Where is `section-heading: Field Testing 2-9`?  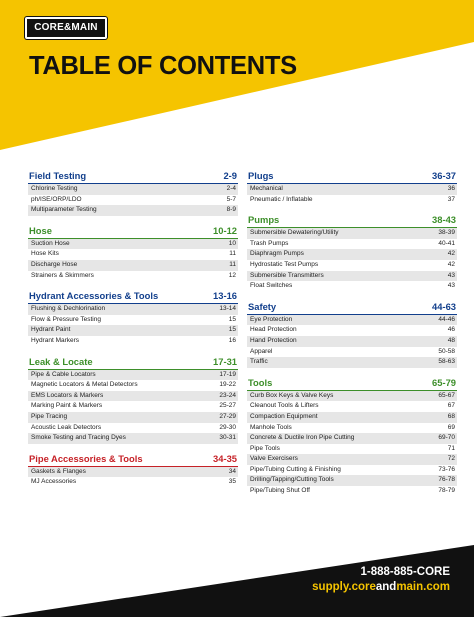 section-heading: Field Testing 2-9 is located at coordinates (133, 177).